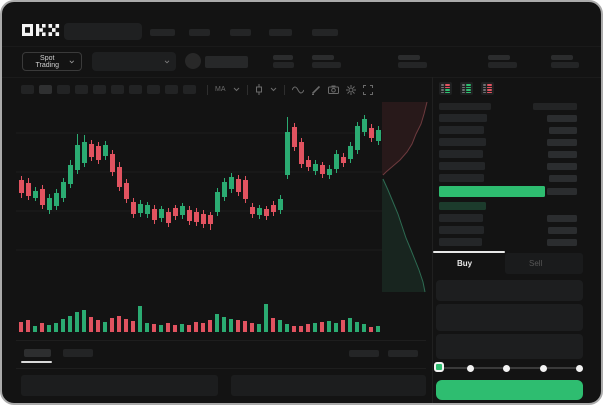  What do you see at coordinates (103, 31) in the screenshot?
I see `search-bar` at bounding box center [103, 31].